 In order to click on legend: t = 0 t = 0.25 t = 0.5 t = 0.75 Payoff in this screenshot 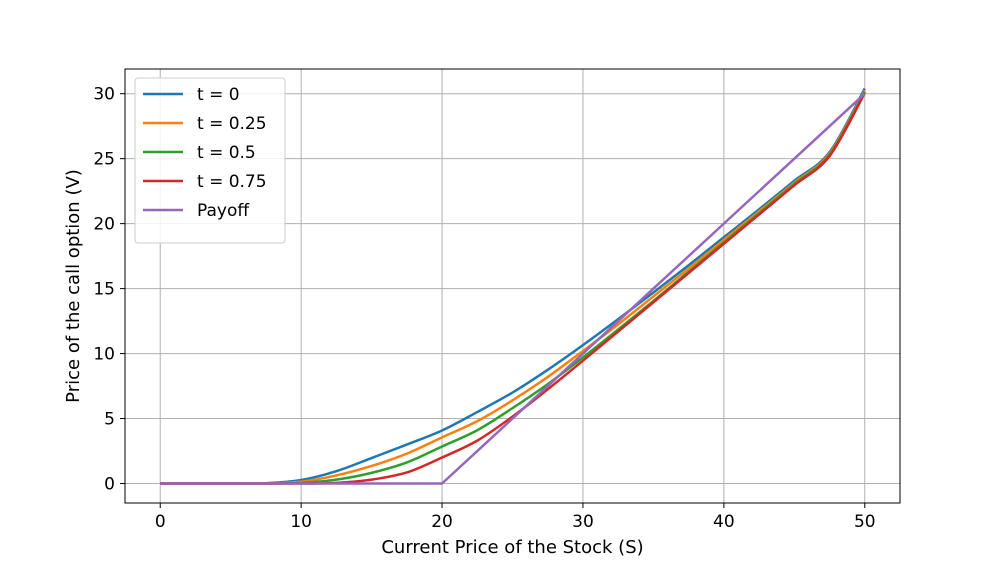, I will do `click(210, 160)`.